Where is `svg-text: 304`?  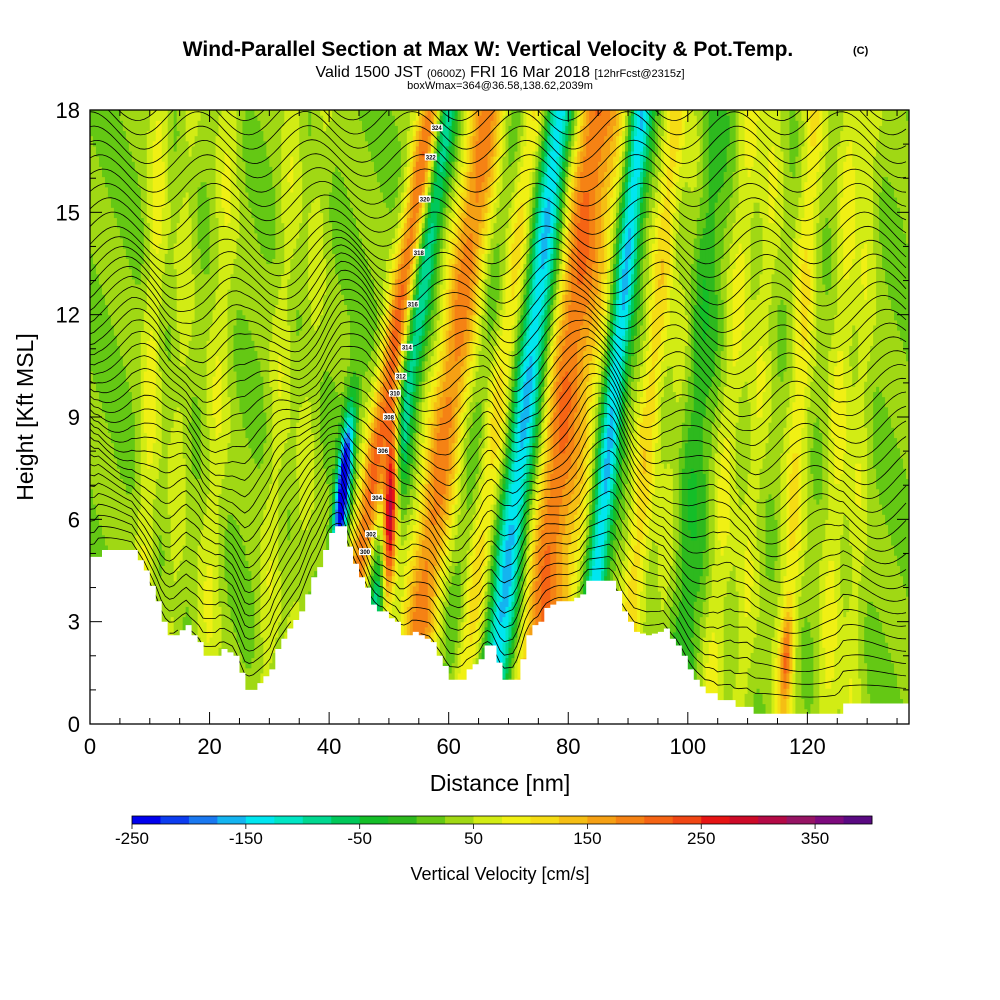
svg-text: 304 is located at coordinates (377, 499).